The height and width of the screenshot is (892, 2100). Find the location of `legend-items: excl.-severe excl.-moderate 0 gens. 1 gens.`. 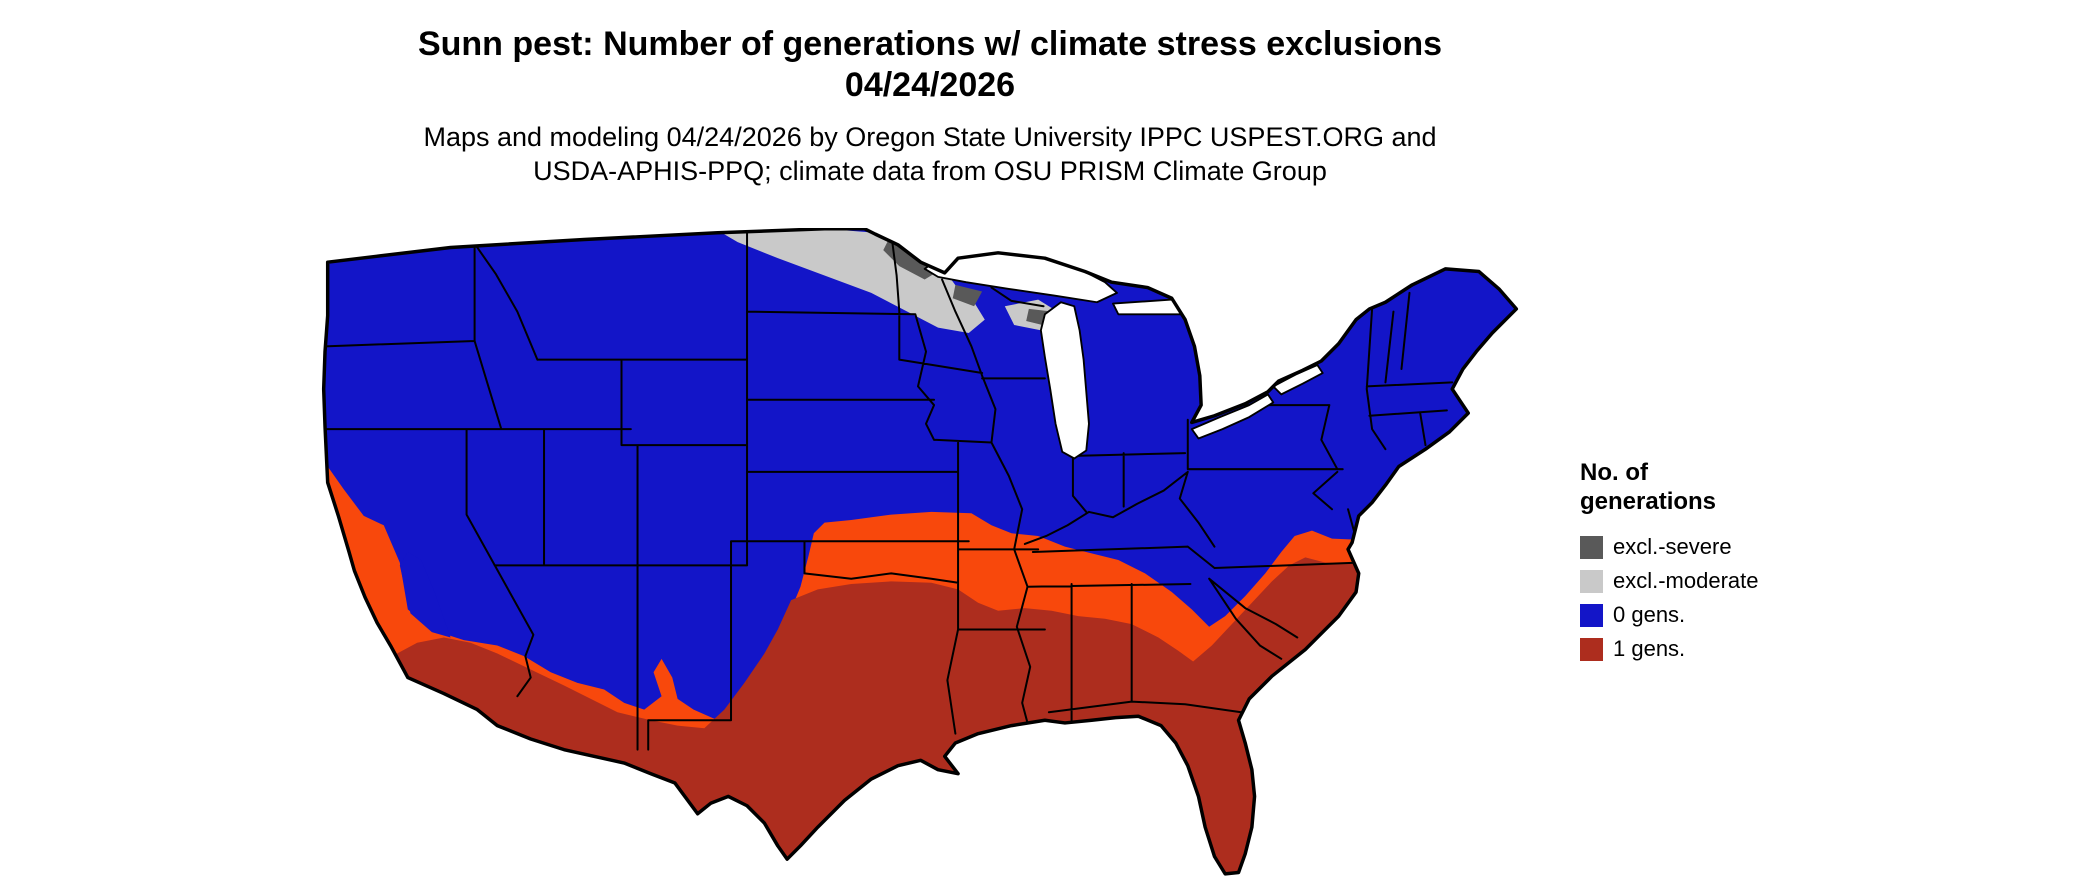

legend-items: excl.-severe excl.-moderate 0 gens. 1 gens. is located at coordinates (1669, 598).